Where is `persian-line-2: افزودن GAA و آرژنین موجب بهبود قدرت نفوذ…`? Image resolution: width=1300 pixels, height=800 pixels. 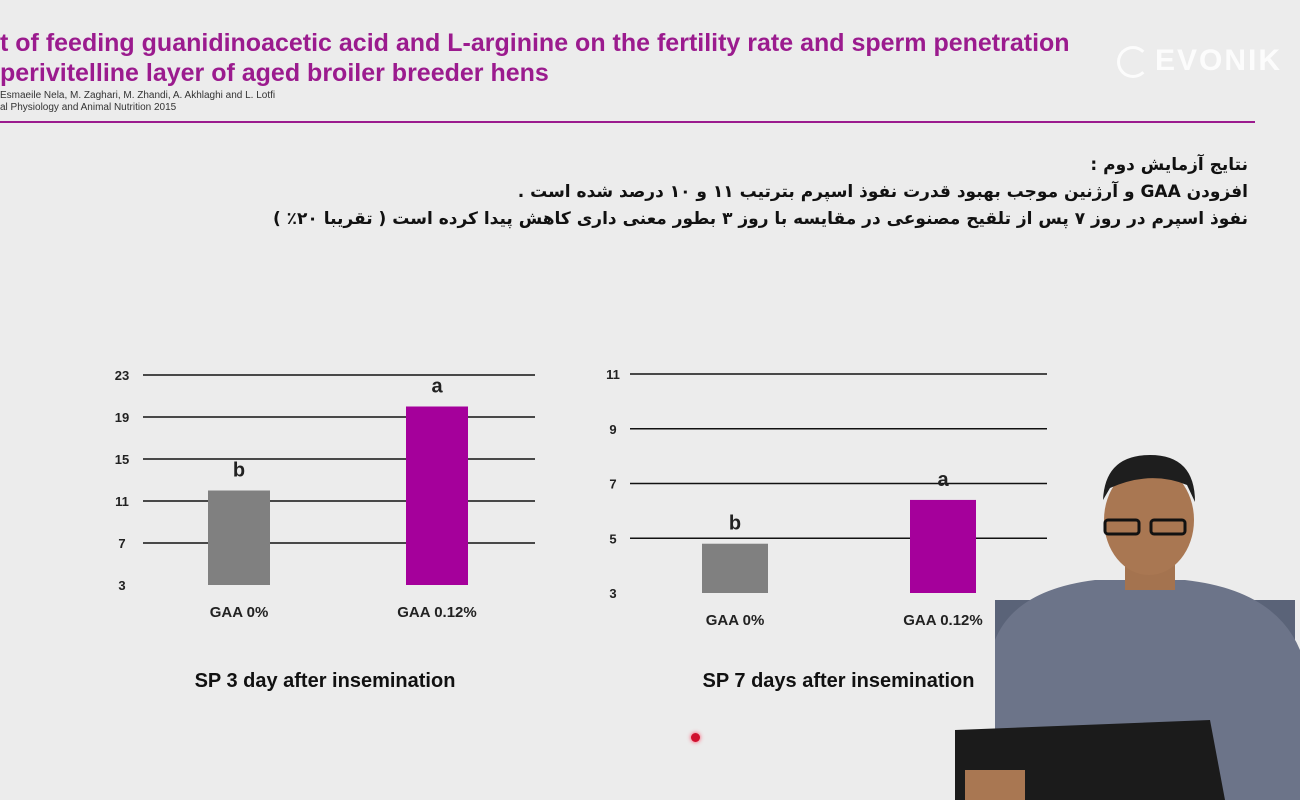 persian-line-2: افزودن GAA و آرژنین موجب بهبود قدرت نفوذ… is located at coordinates (882, 192).